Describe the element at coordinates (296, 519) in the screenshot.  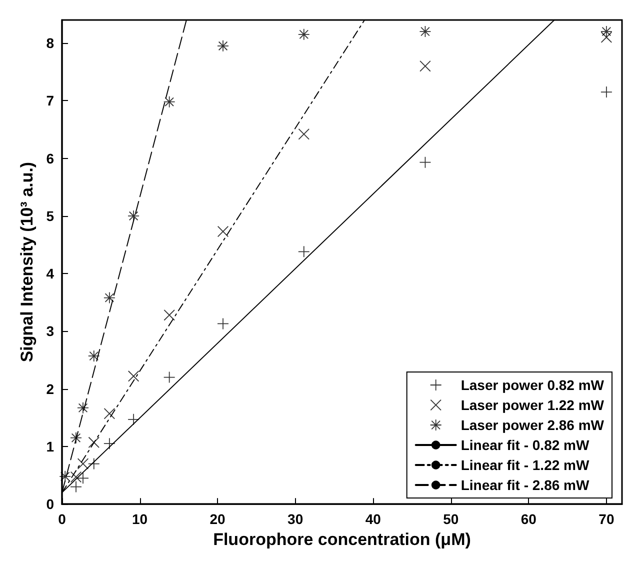
I see `x-tick-label: 30` at that location.